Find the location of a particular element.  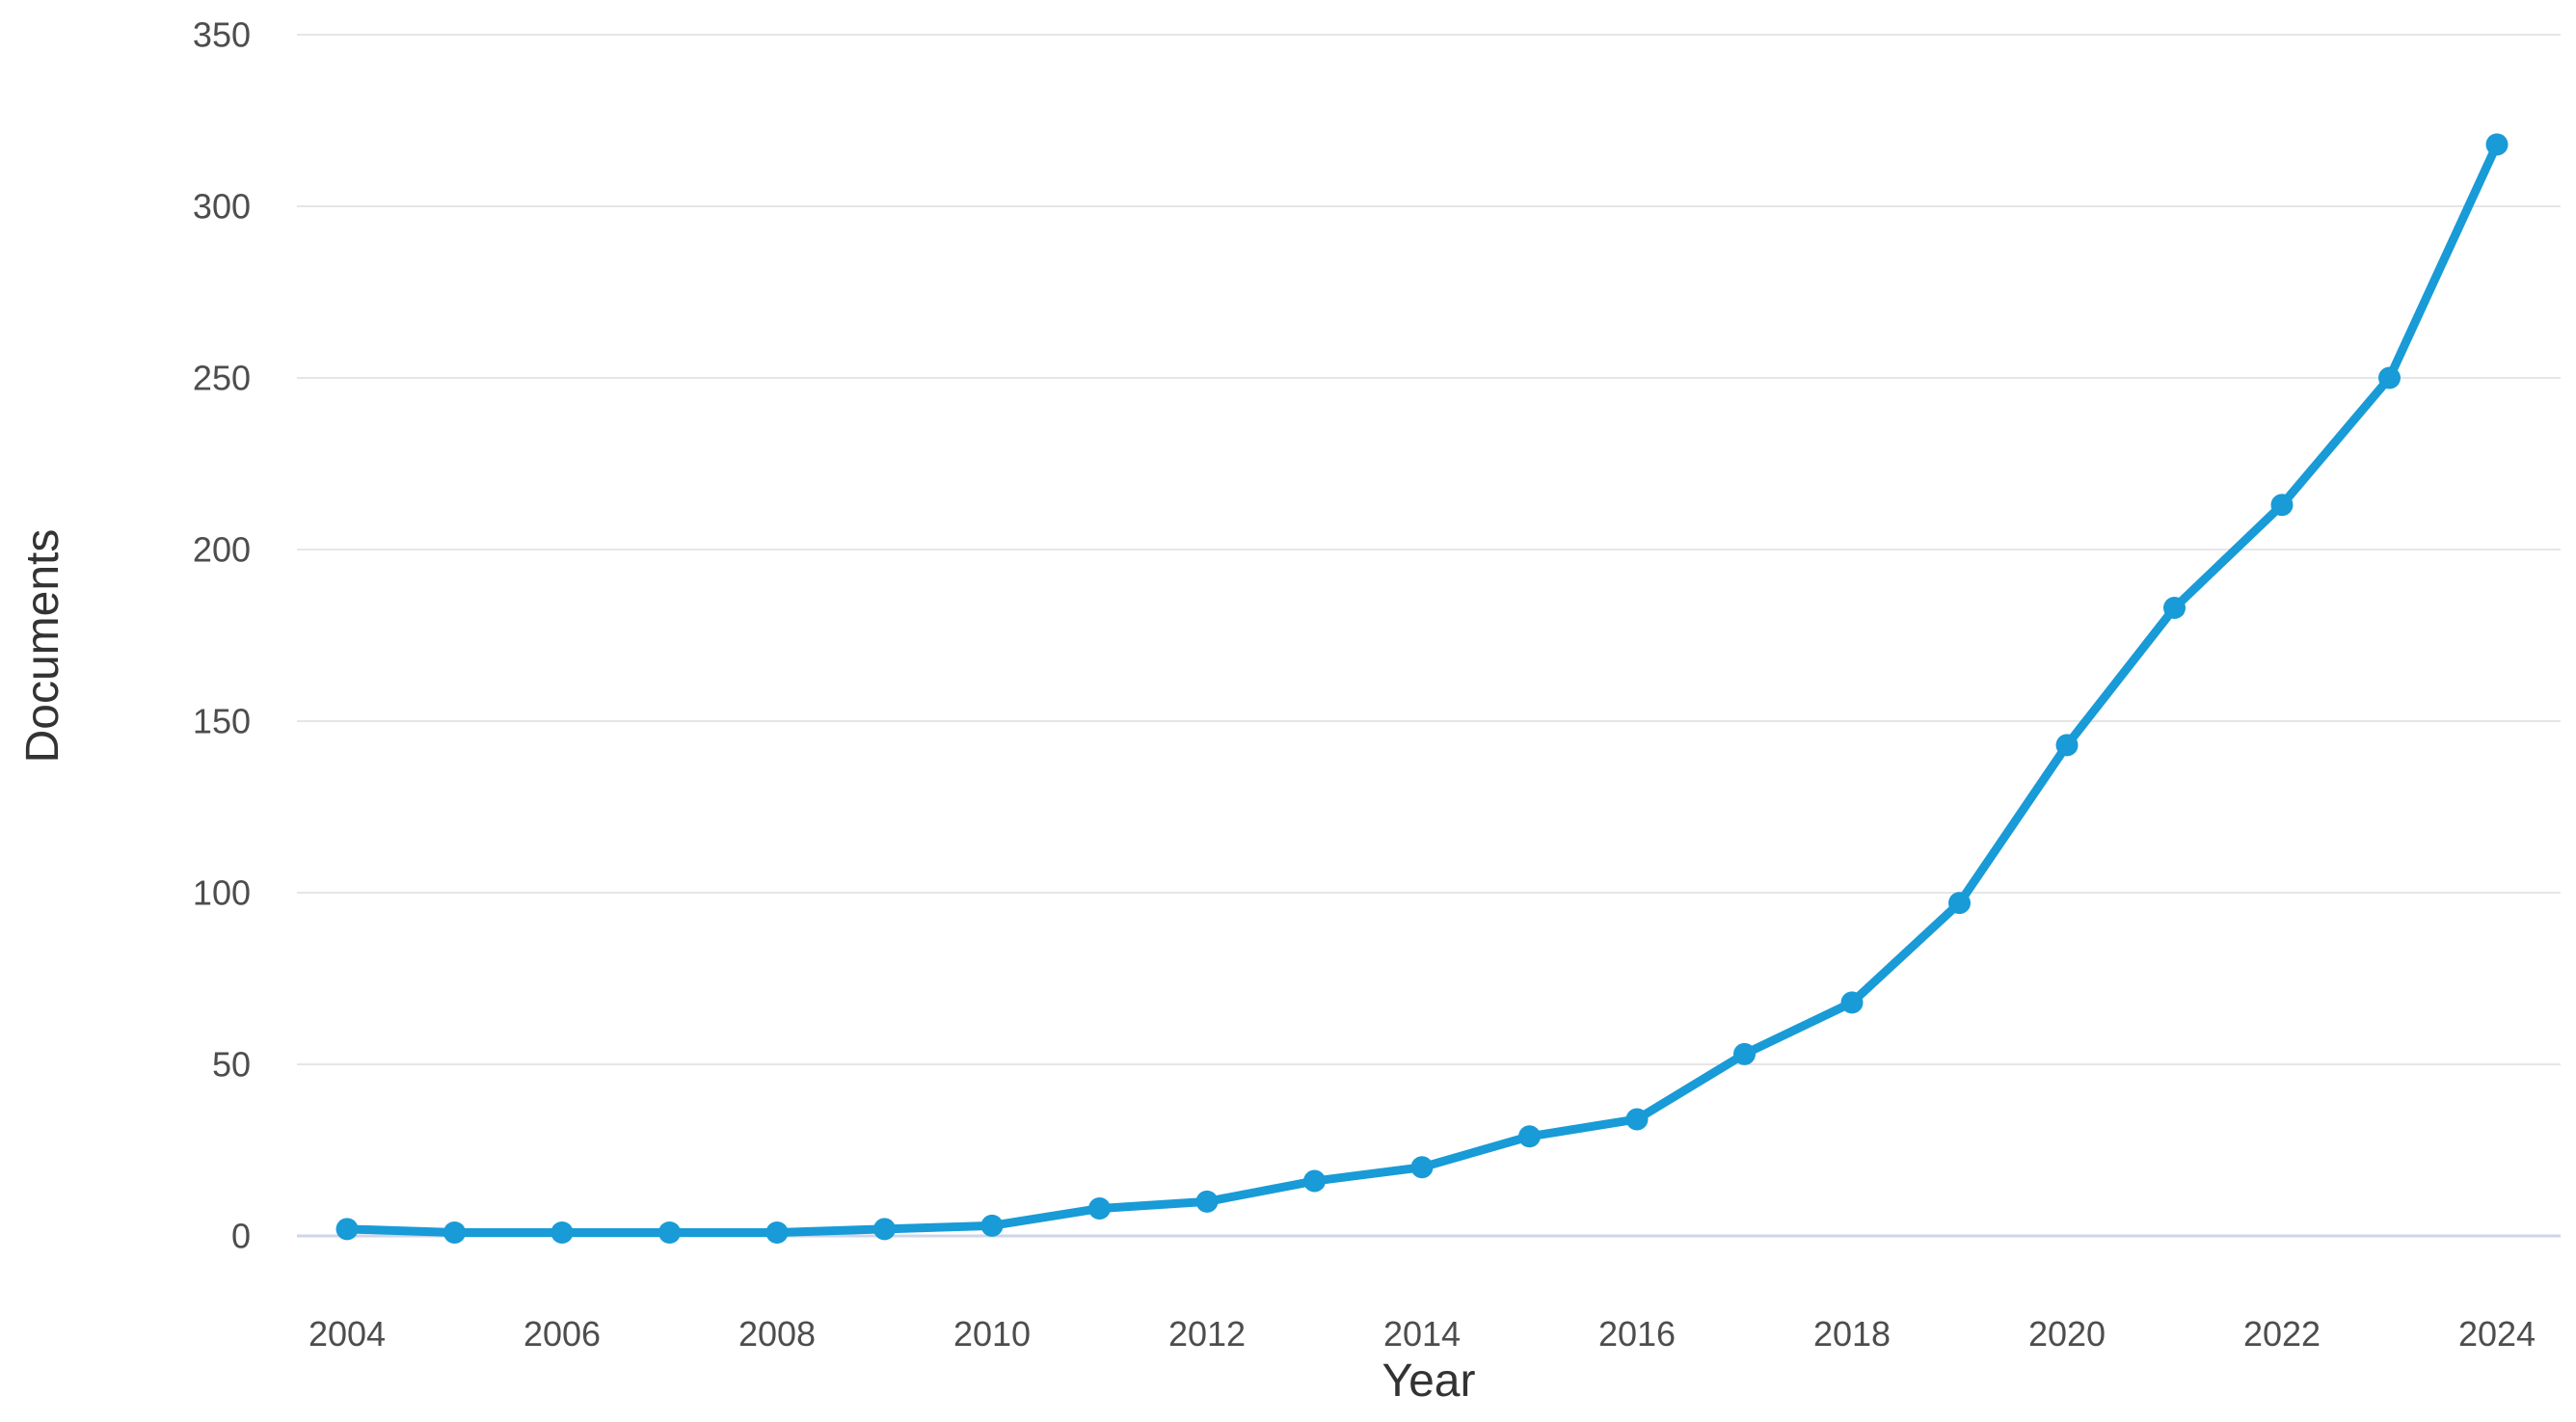

data-point-2024 is located at coordinates (2497, 144).